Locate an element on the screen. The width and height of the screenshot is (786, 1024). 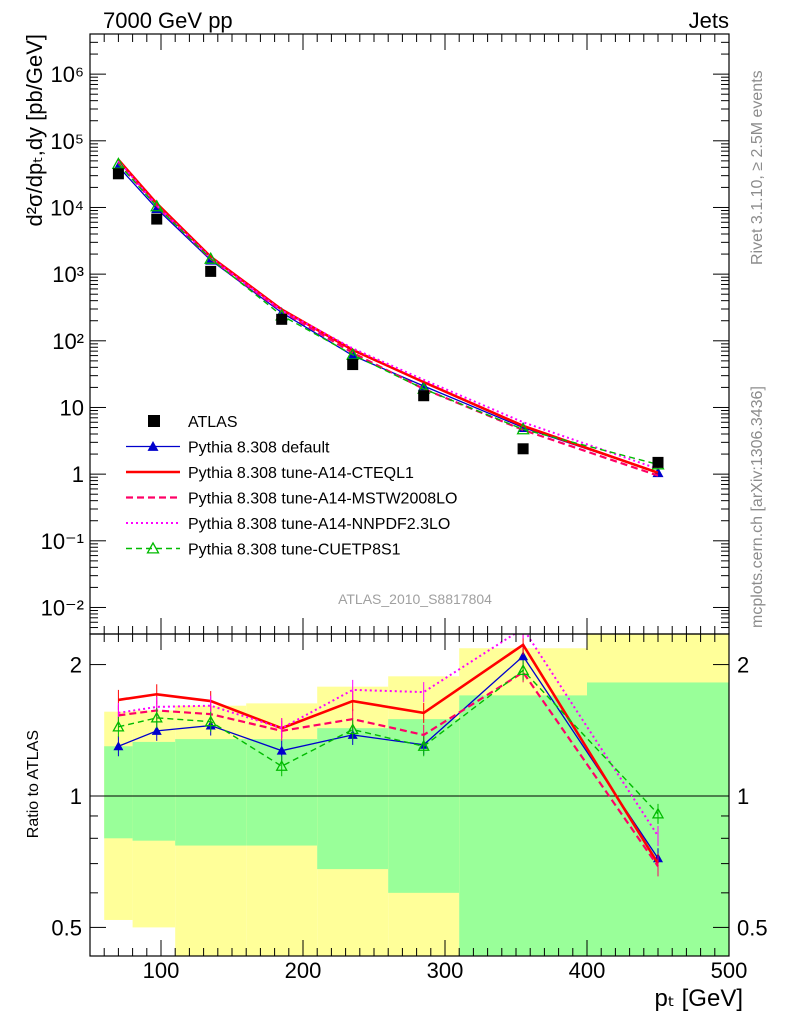
header-left: 7000 GeV pp is located at coordinates (168, 20).